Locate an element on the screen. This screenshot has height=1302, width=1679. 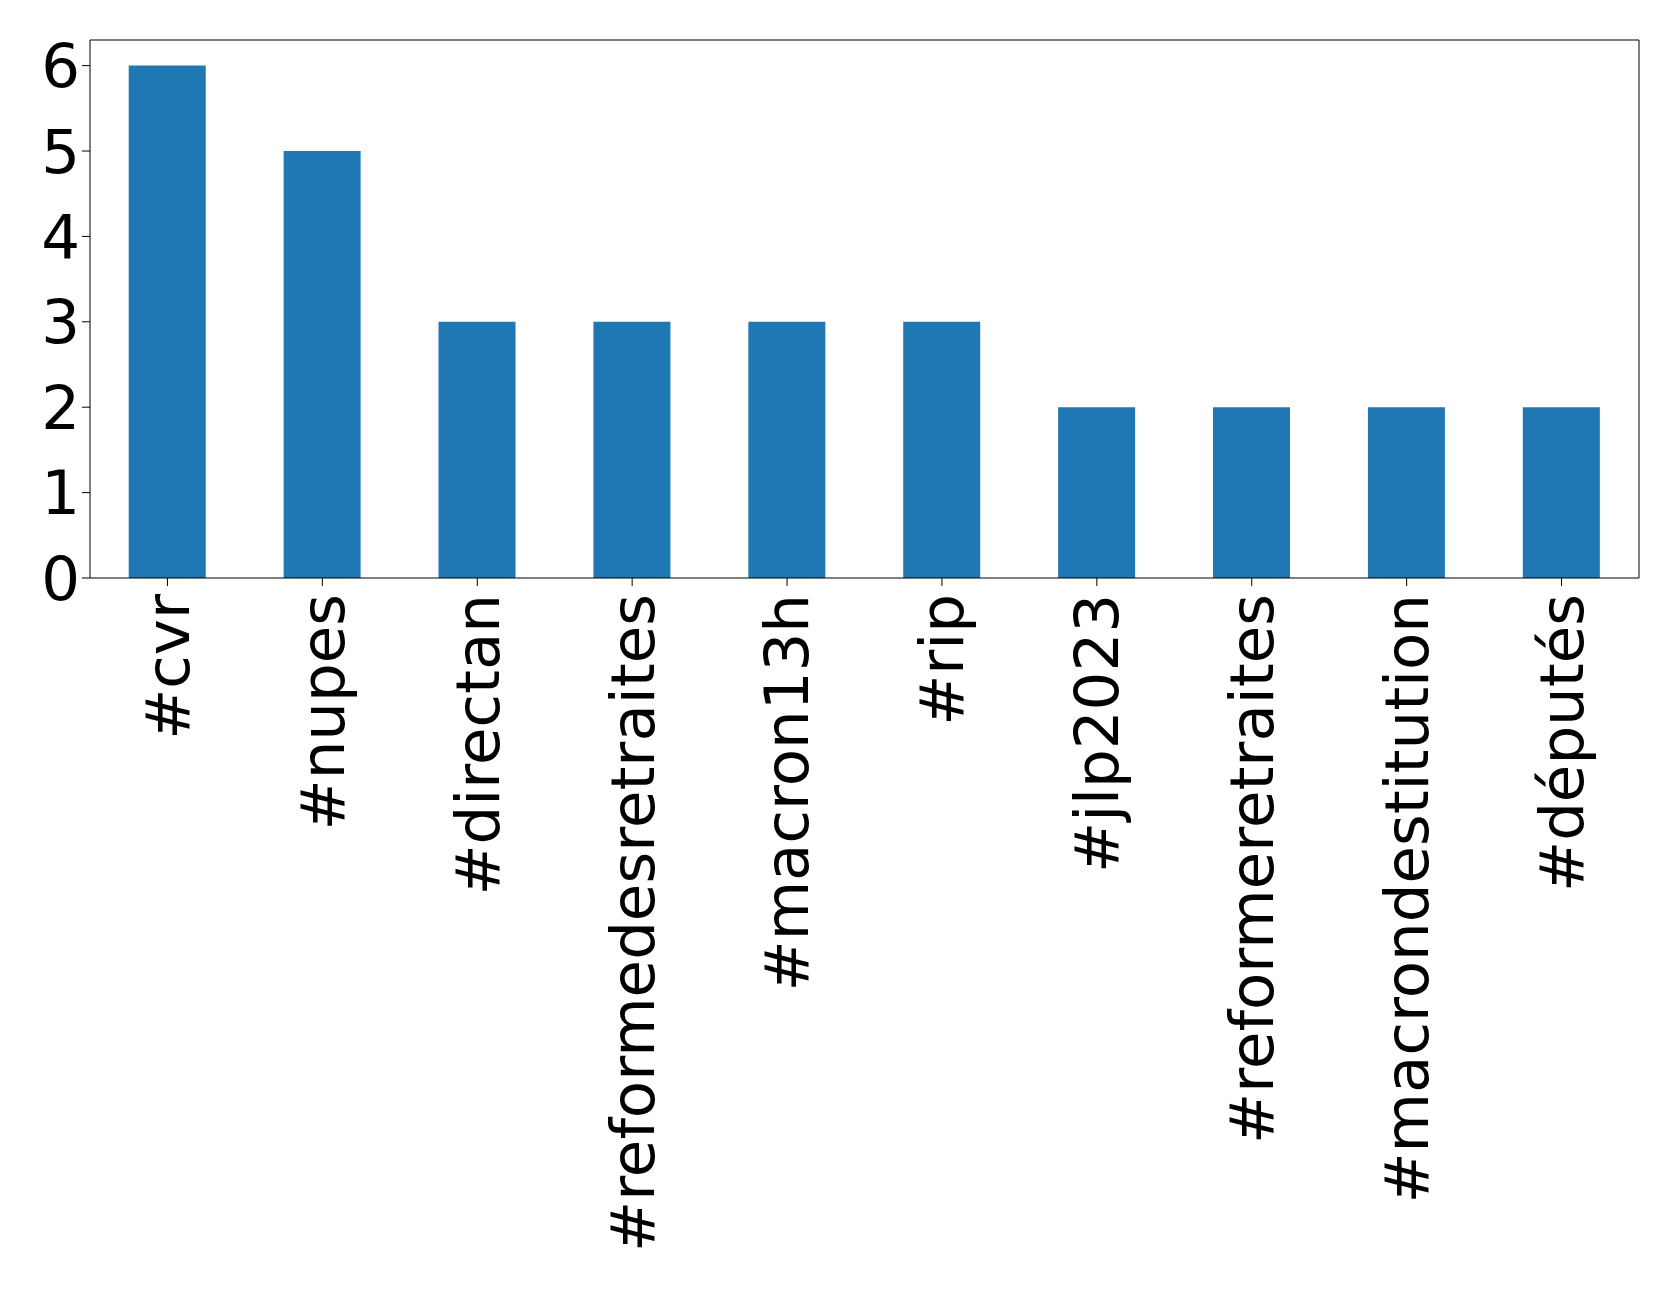
x-tick-label: #reformedesretraites is located at coordinates (632, 923).